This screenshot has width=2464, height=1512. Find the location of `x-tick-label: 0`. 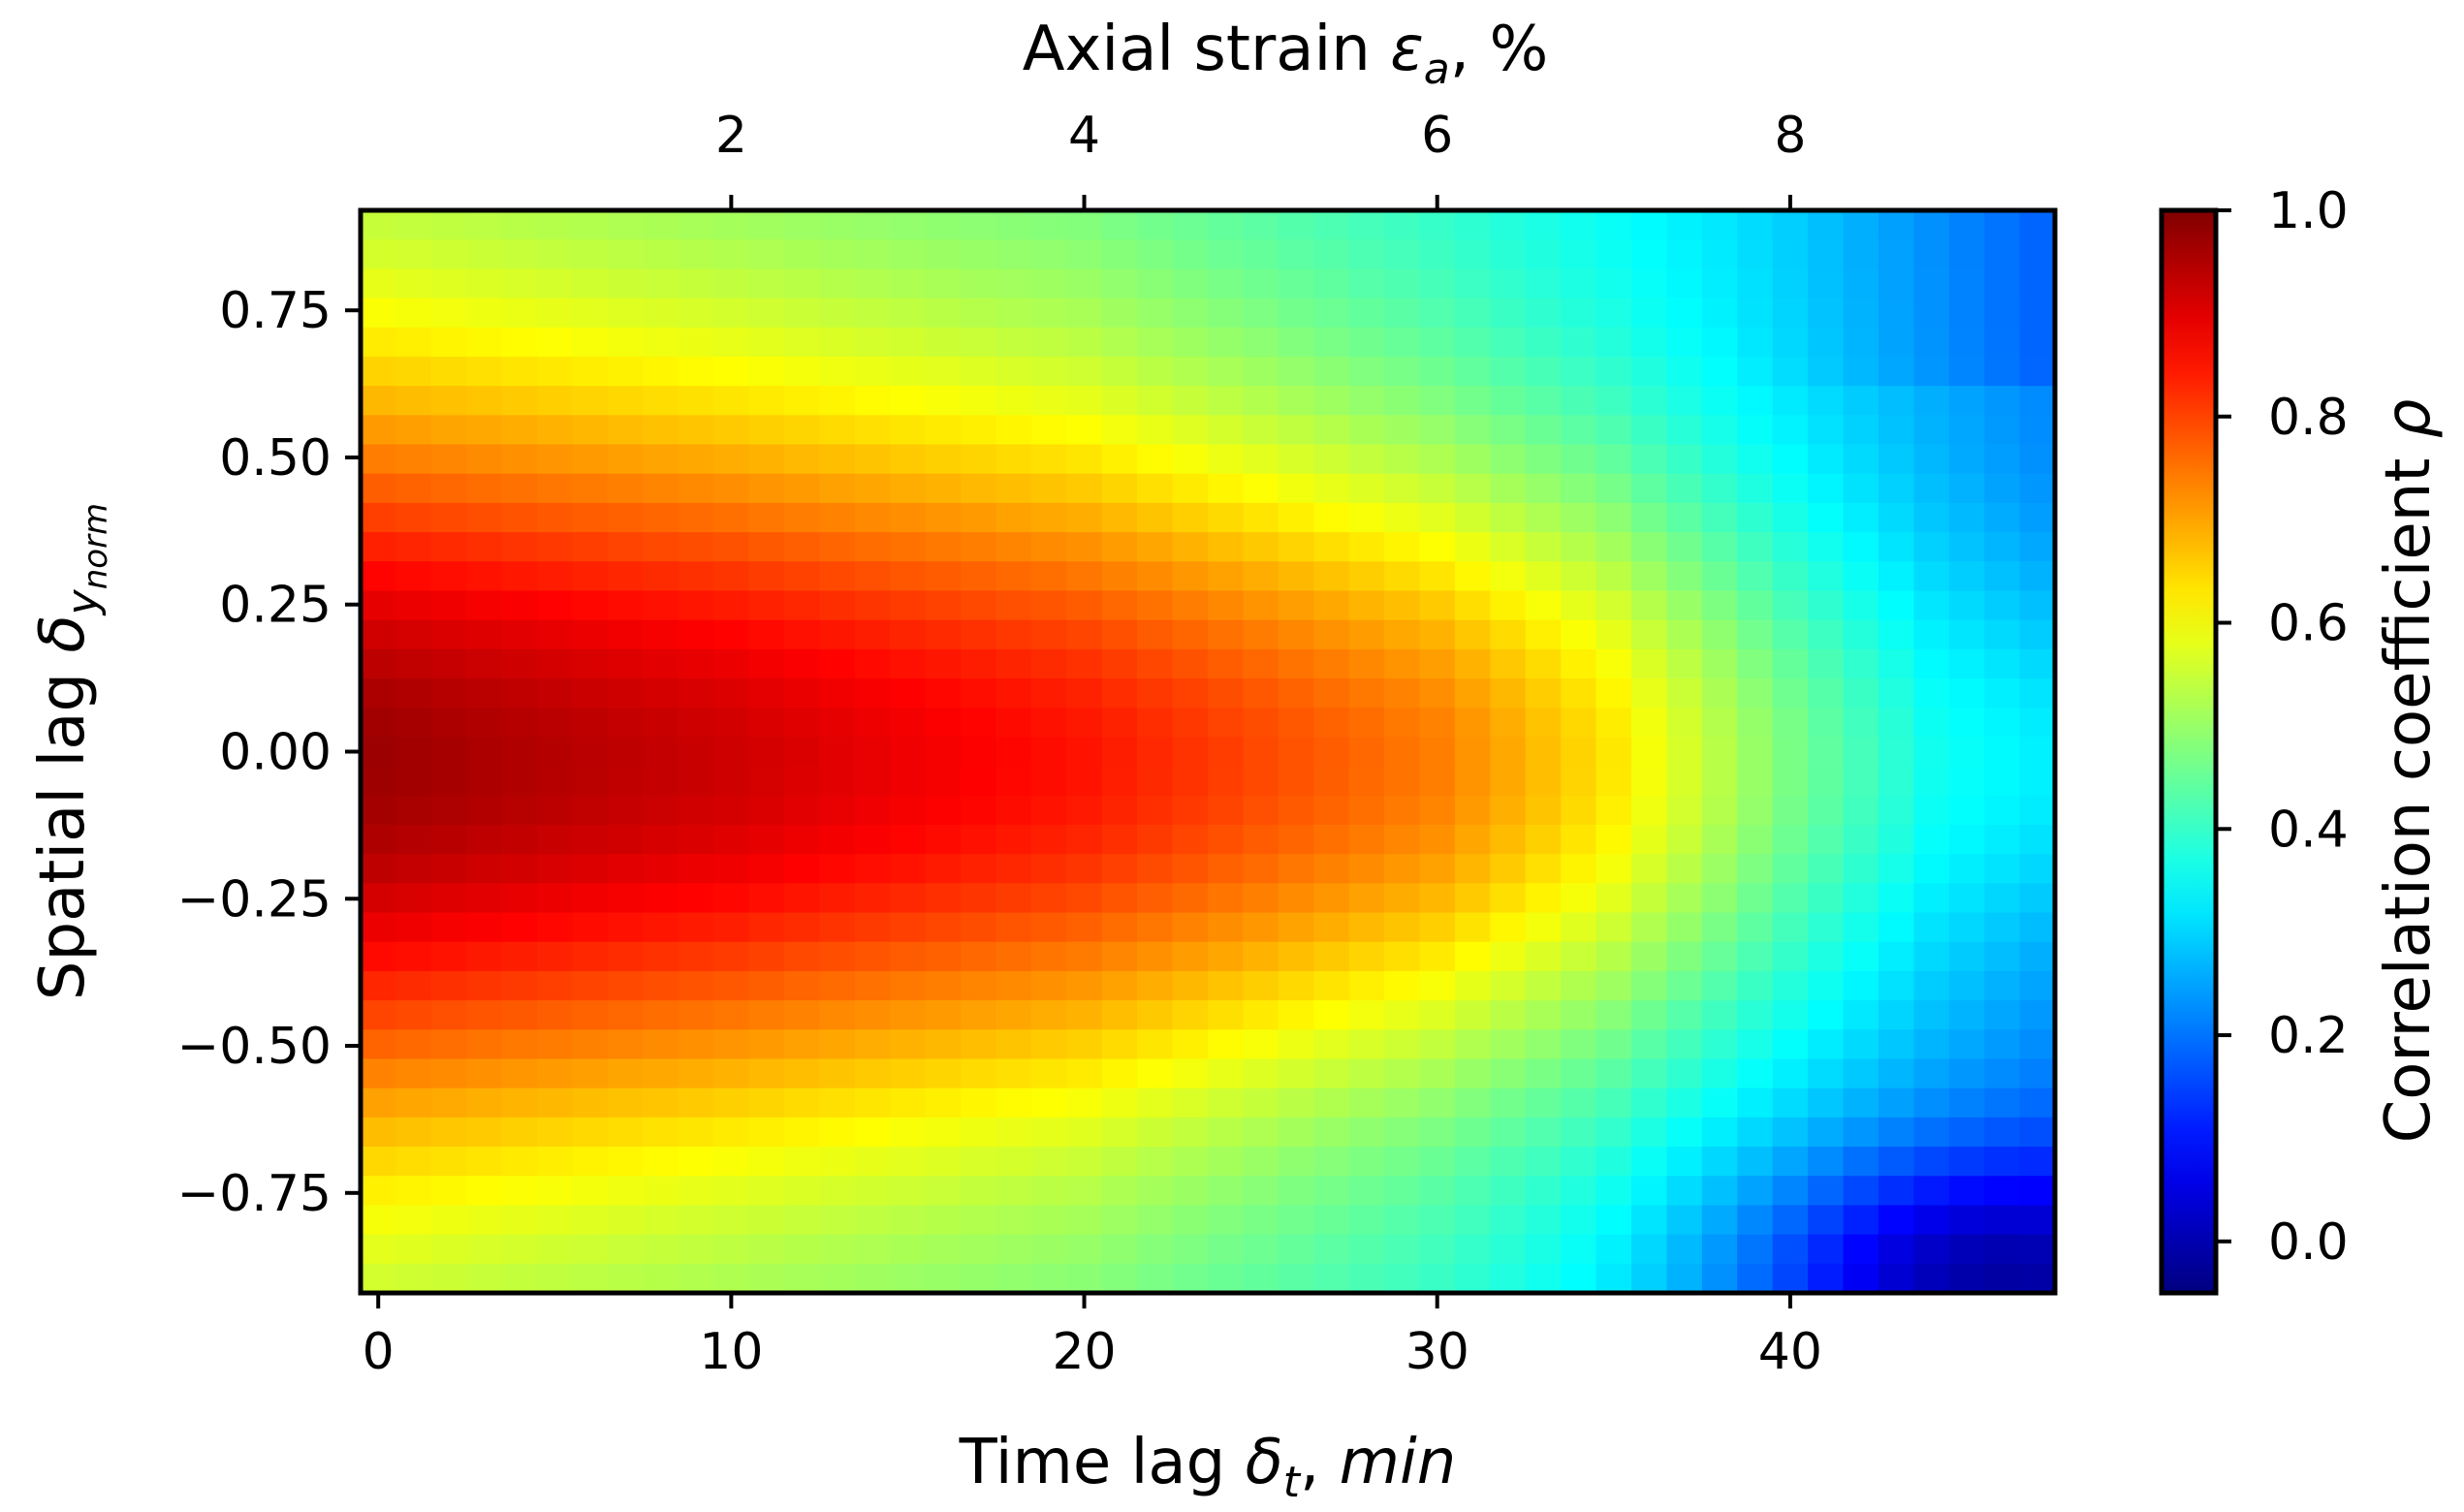

x-tick-label: 0 is located at coordinates (379, 1352).